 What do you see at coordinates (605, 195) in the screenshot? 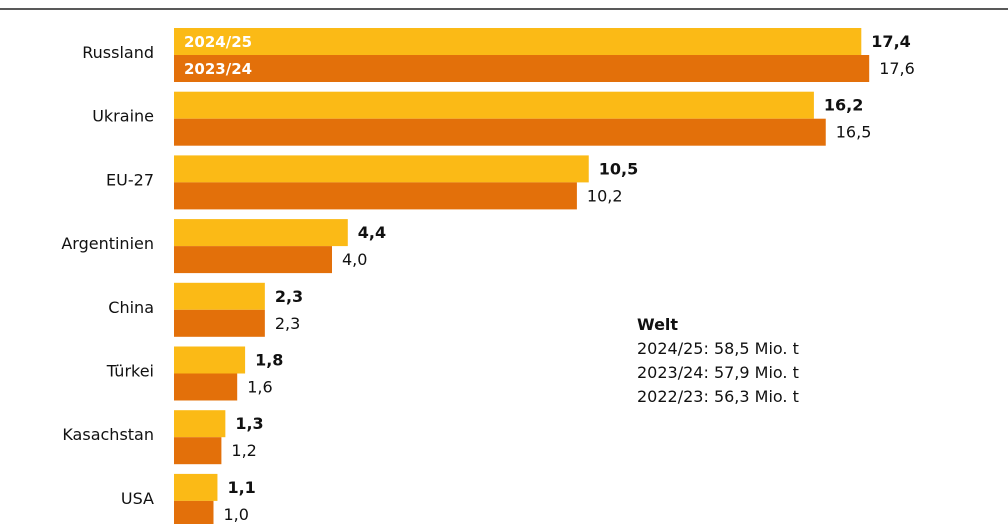
I see `value-label: 10,2` at bounding box center [605, 195].